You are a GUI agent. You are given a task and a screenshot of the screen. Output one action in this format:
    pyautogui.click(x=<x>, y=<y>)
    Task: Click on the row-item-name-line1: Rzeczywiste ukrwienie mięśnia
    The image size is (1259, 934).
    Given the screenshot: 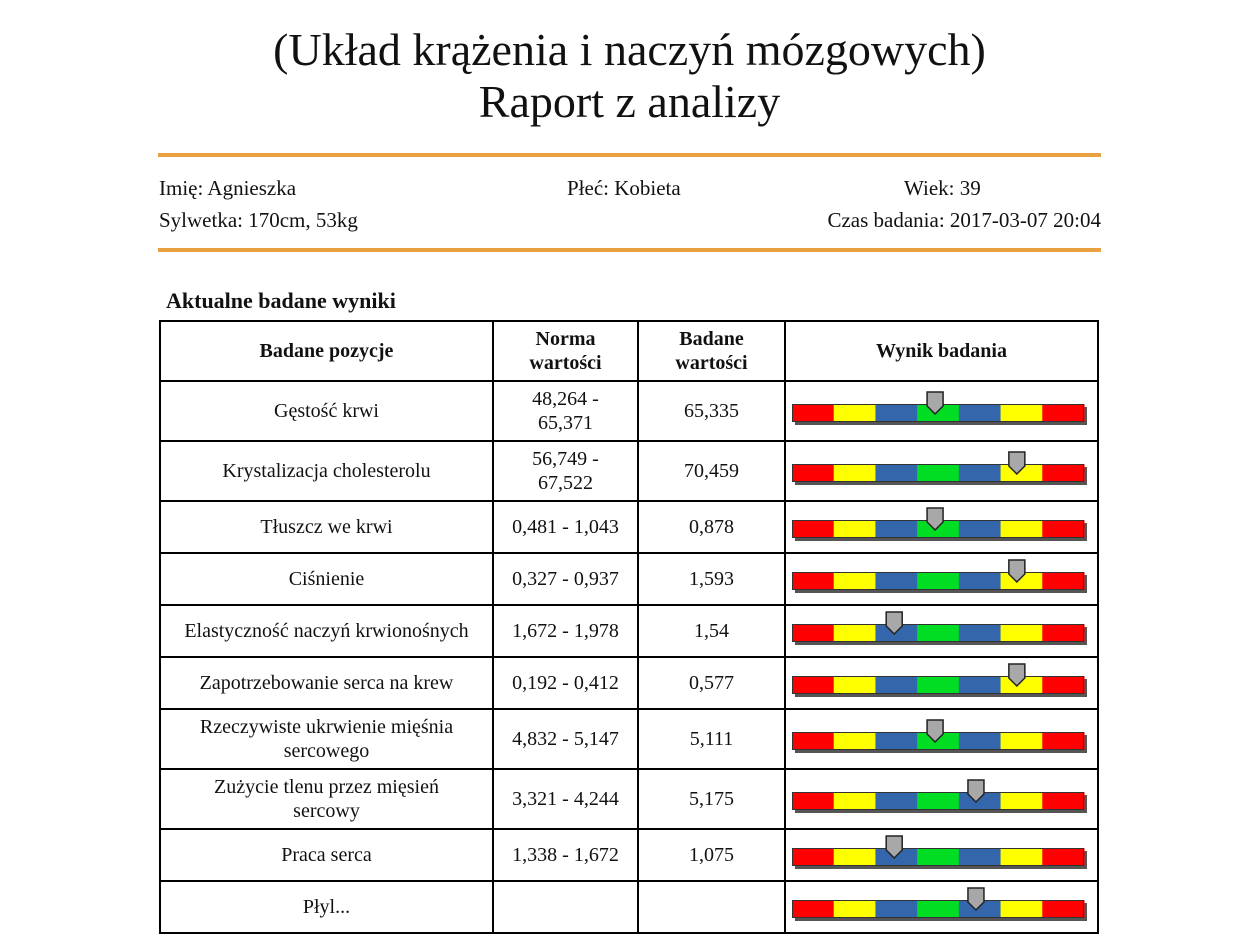 What is the action you would take?
    pyautogui.click(x=326, y=727)
    